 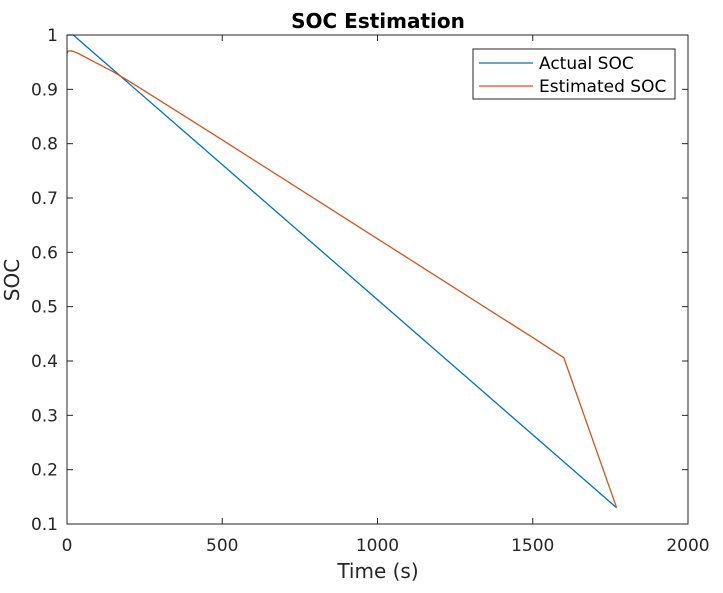 What do you see at coordinates (44, 145) in the screenshot?
I see `y-tick-label: 0.8` at bounding box center [44, 145].